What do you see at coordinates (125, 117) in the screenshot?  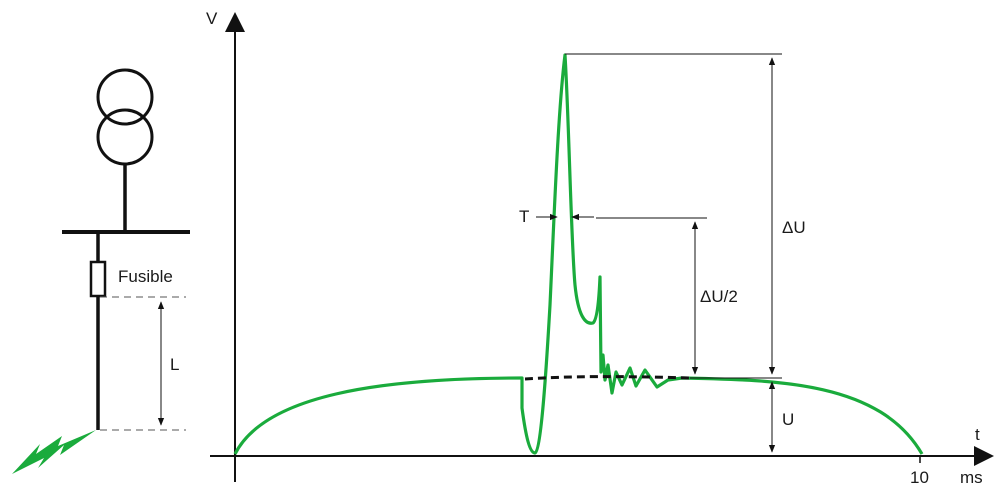 I see `transformer-icon` at bounding box center [125, 117].